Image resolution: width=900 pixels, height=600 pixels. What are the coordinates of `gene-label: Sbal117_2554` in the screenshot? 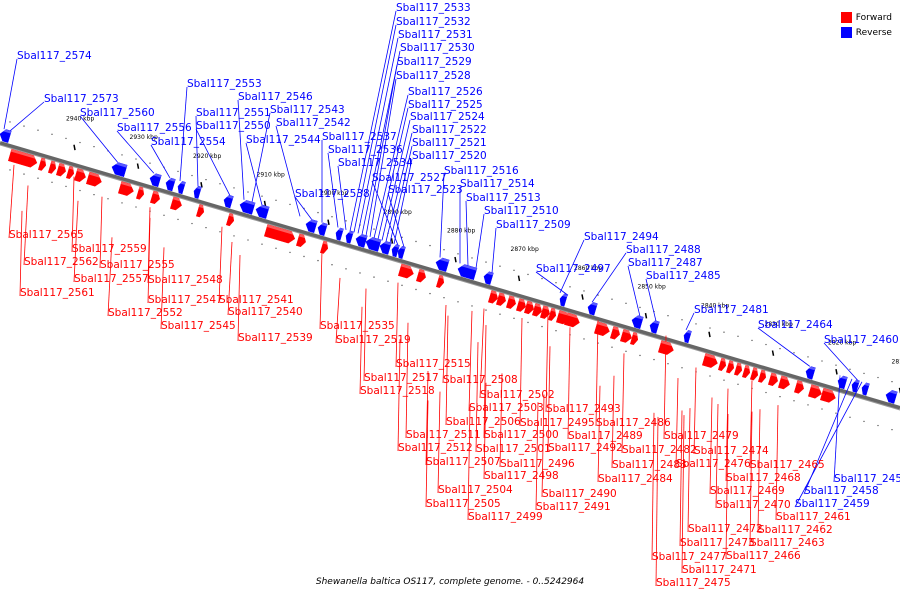 It's located at (188, 142).